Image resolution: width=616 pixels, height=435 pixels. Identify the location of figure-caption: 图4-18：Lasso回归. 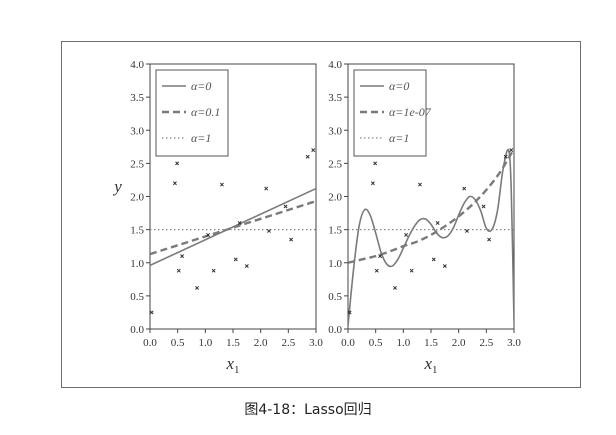
(308, 410).